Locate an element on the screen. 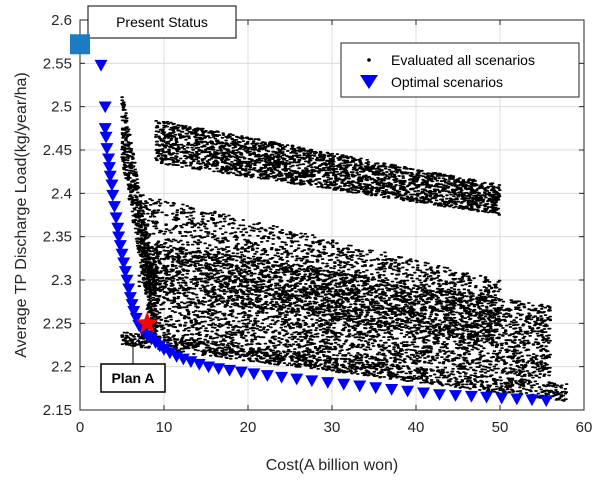 This screenshot has height=480, width=600. present-status-box is located at coordinates (162, 22).